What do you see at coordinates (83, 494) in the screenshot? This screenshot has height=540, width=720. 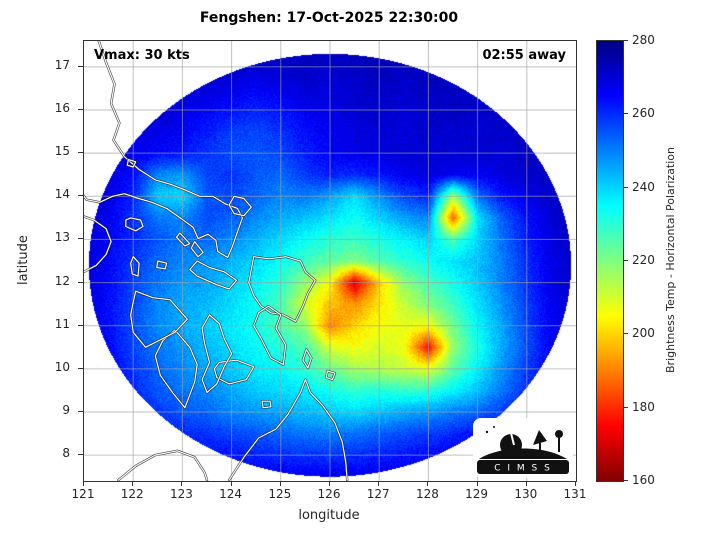 I see `x-tick-label: 121` at bounding box center [83, 494].